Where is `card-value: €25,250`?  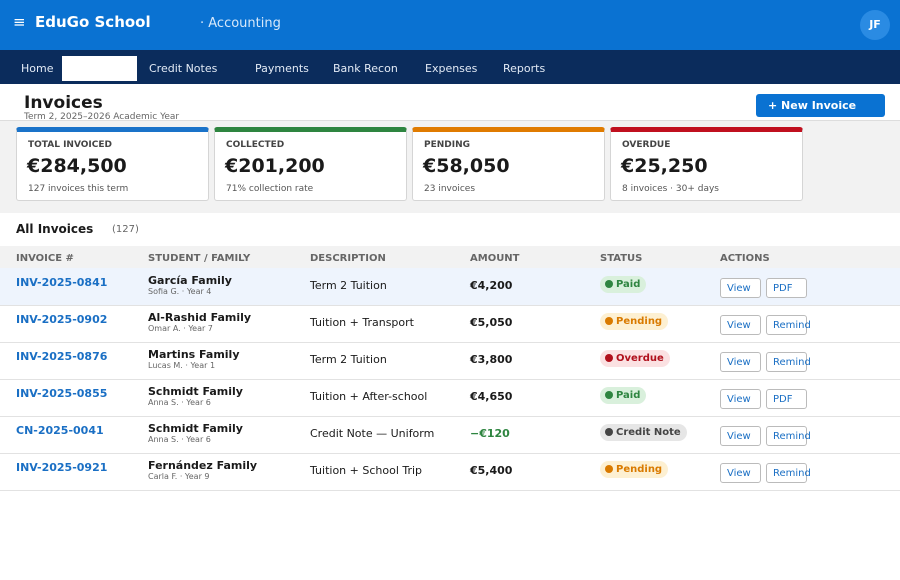
card-value: €25,250 is located at coordinates (664, 166).